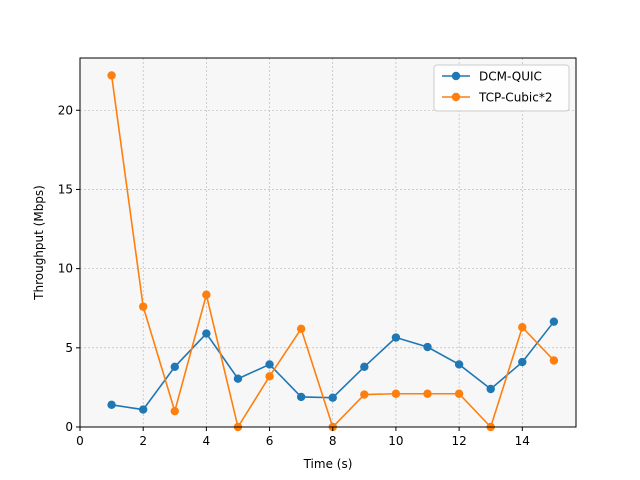 Image resolution: width=640 pixels, height=480 pixels. I want to click on y-axis-label: Throughput (Mbps), so click(39, 243).